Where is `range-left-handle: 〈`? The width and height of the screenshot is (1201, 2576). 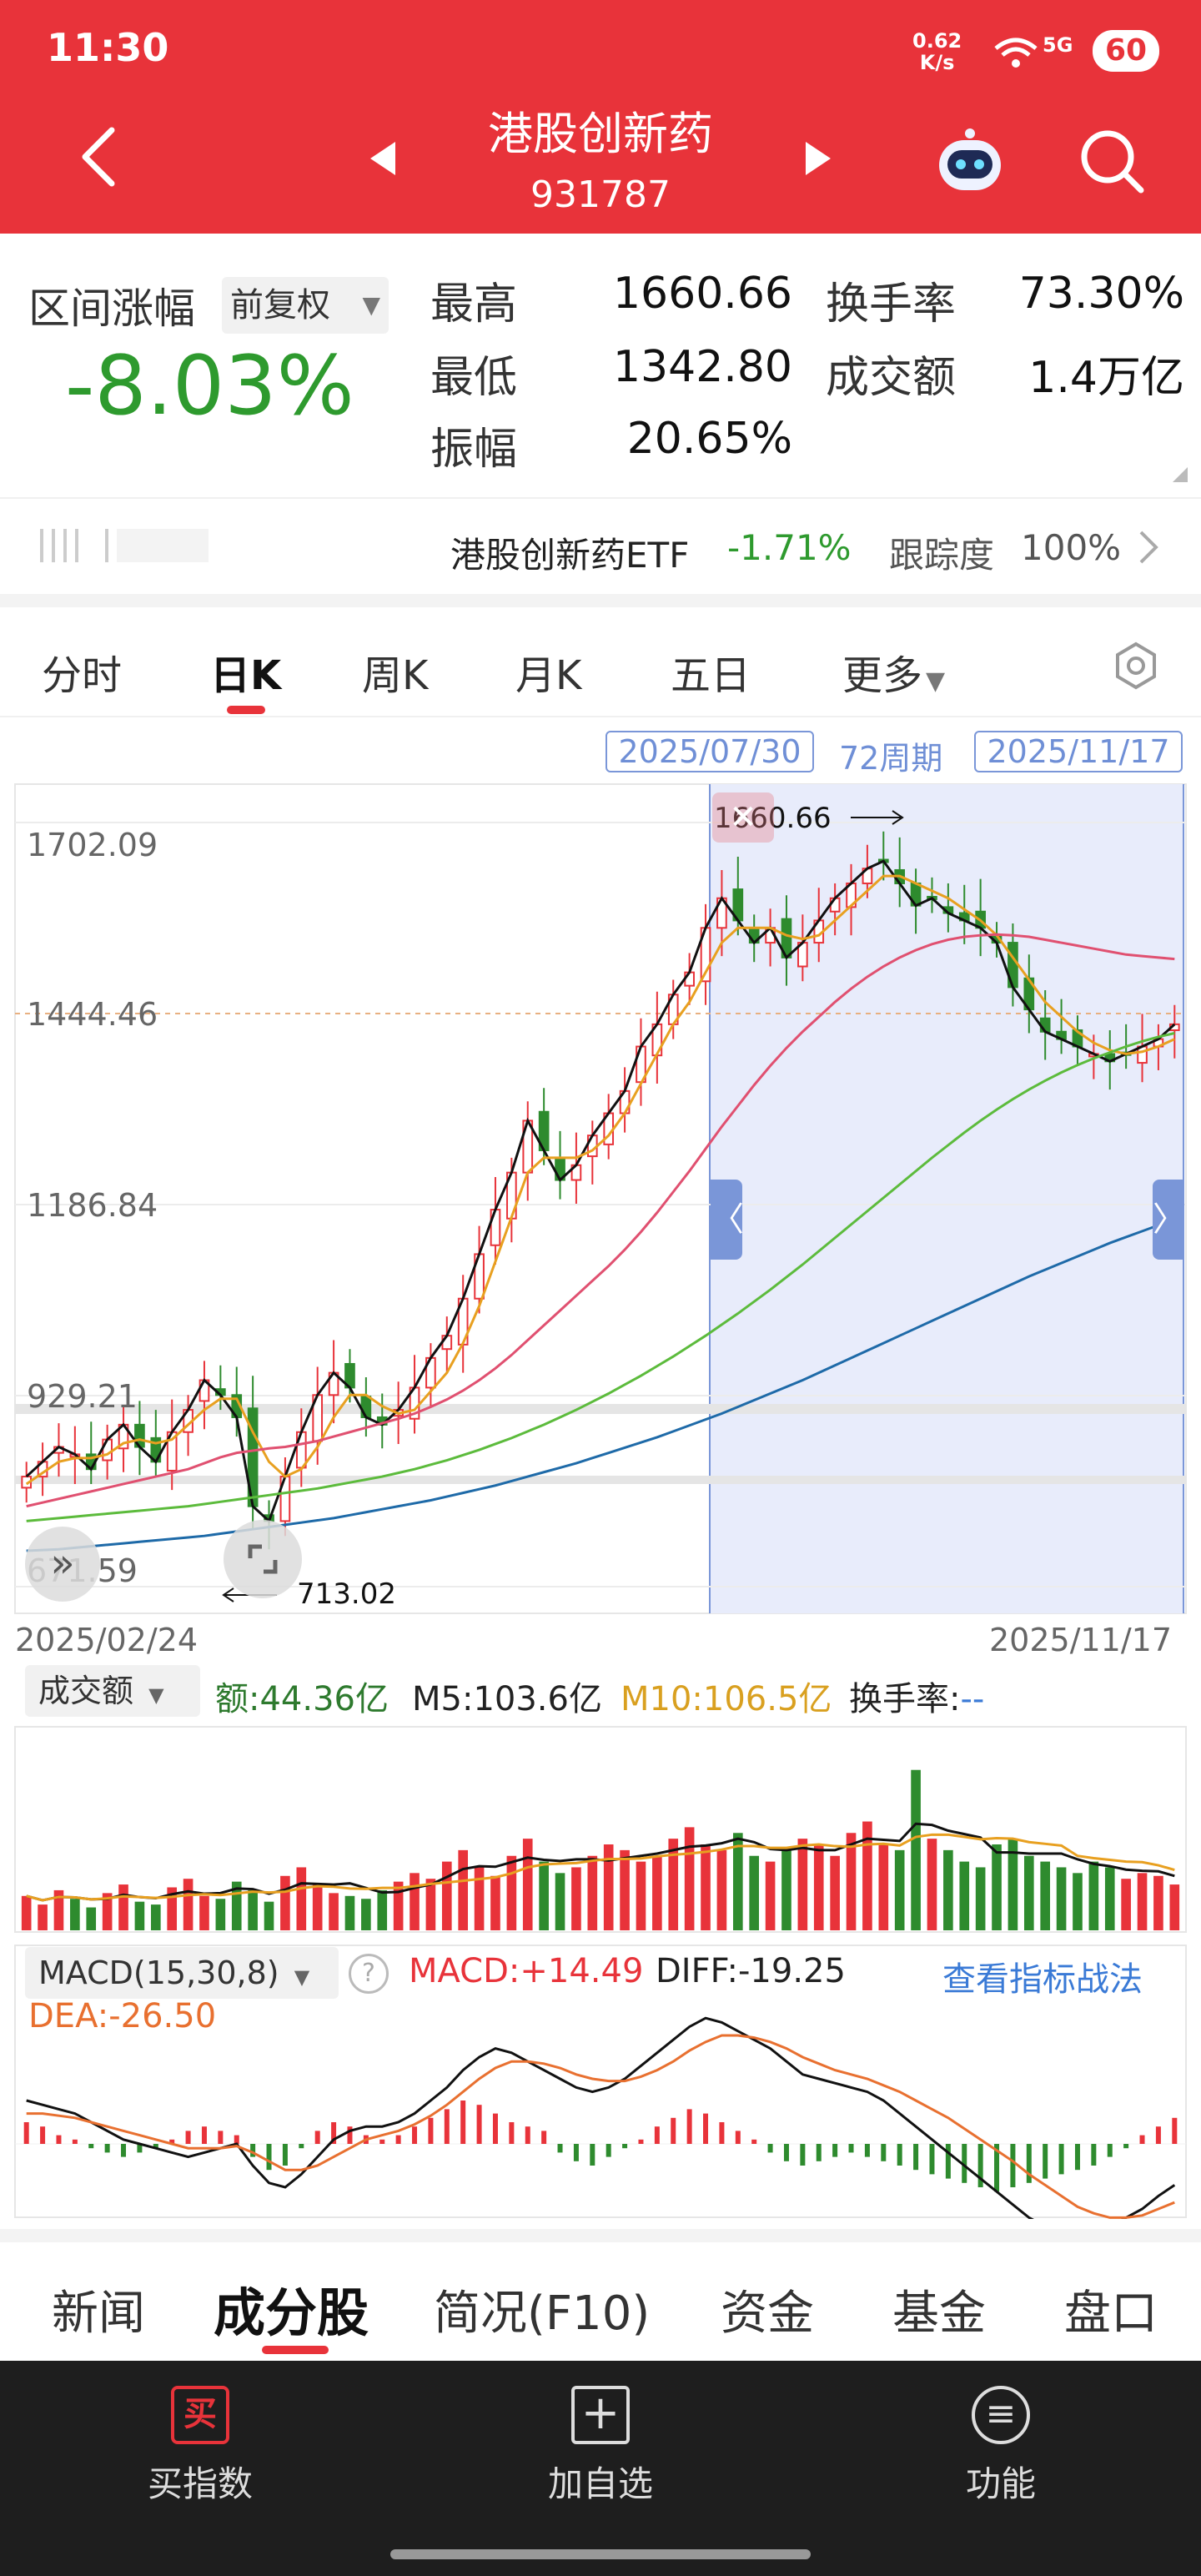 range-left-handle: 〈 is located at coordinates (728, 1220).